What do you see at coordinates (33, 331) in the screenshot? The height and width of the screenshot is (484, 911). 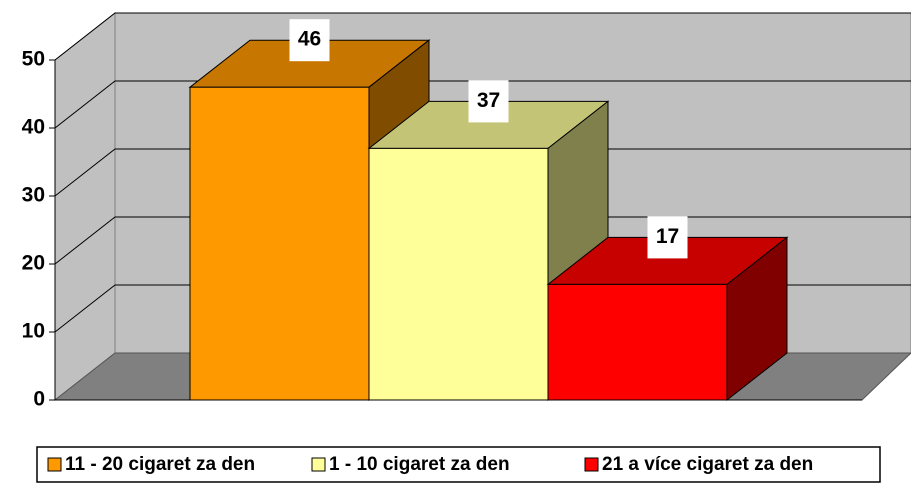 I see `y-tick-label: 10` at bounding box center [33, 331].